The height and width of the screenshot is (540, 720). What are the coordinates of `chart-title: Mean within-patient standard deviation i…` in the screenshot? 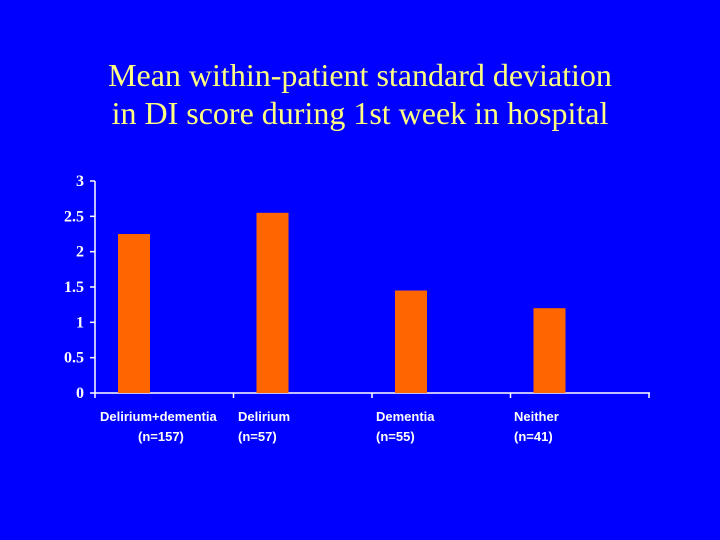 It's located at (360, 94).